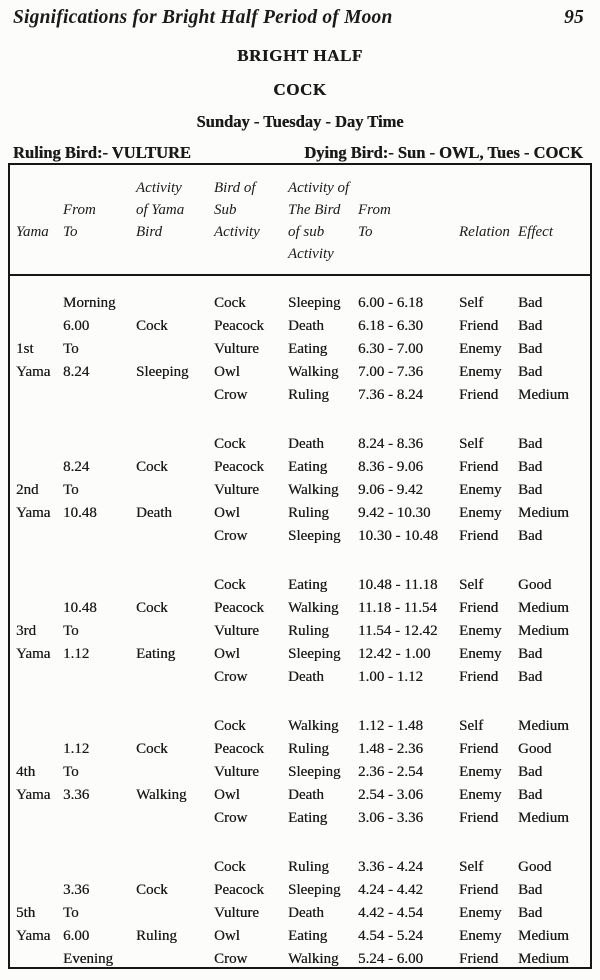 This screenshot has height=980, width=600. I want to click on table-row: 2nd To Vulture Walking 9.06 - 9.42 Enemy Bad, so click(300, 490).